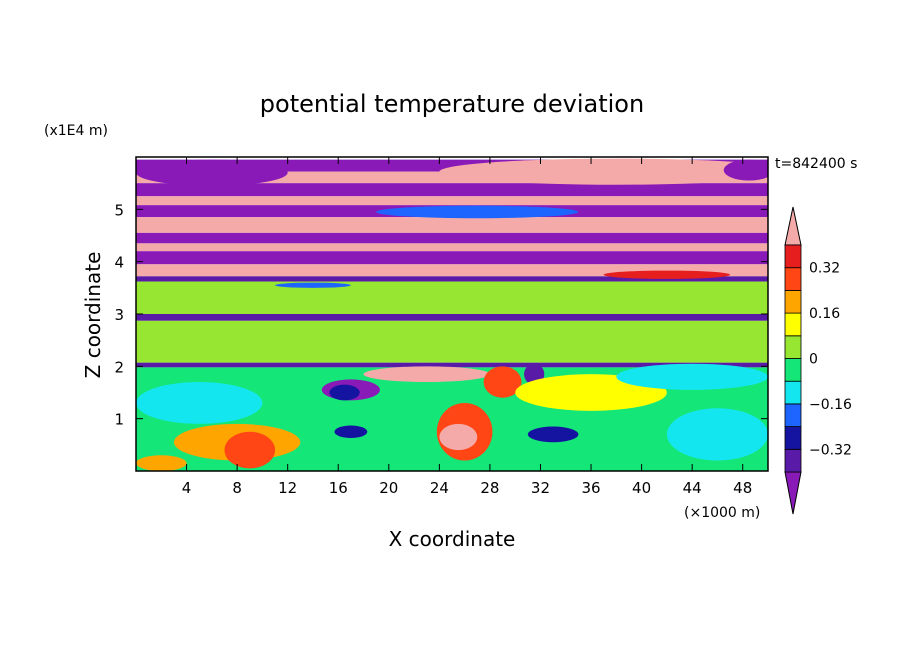  I want to click on x-axis-label: X coordinate, so click(452, 539).